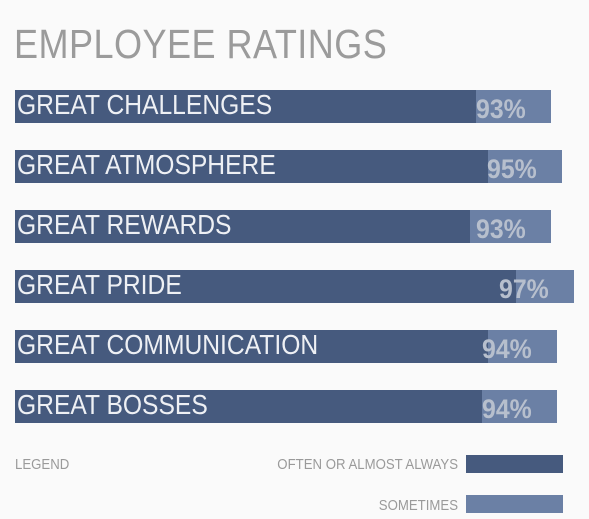 The image size is (589, 519). Describe the element at coordinates (514, 464) in the screenshot. I see `legend-swatch-often` at that location.